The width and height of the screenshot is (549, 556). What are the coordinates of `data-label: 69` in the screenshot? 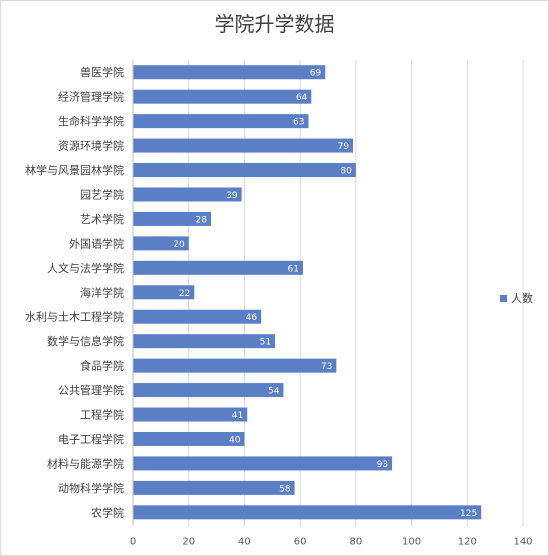 It's located at (316, 74).